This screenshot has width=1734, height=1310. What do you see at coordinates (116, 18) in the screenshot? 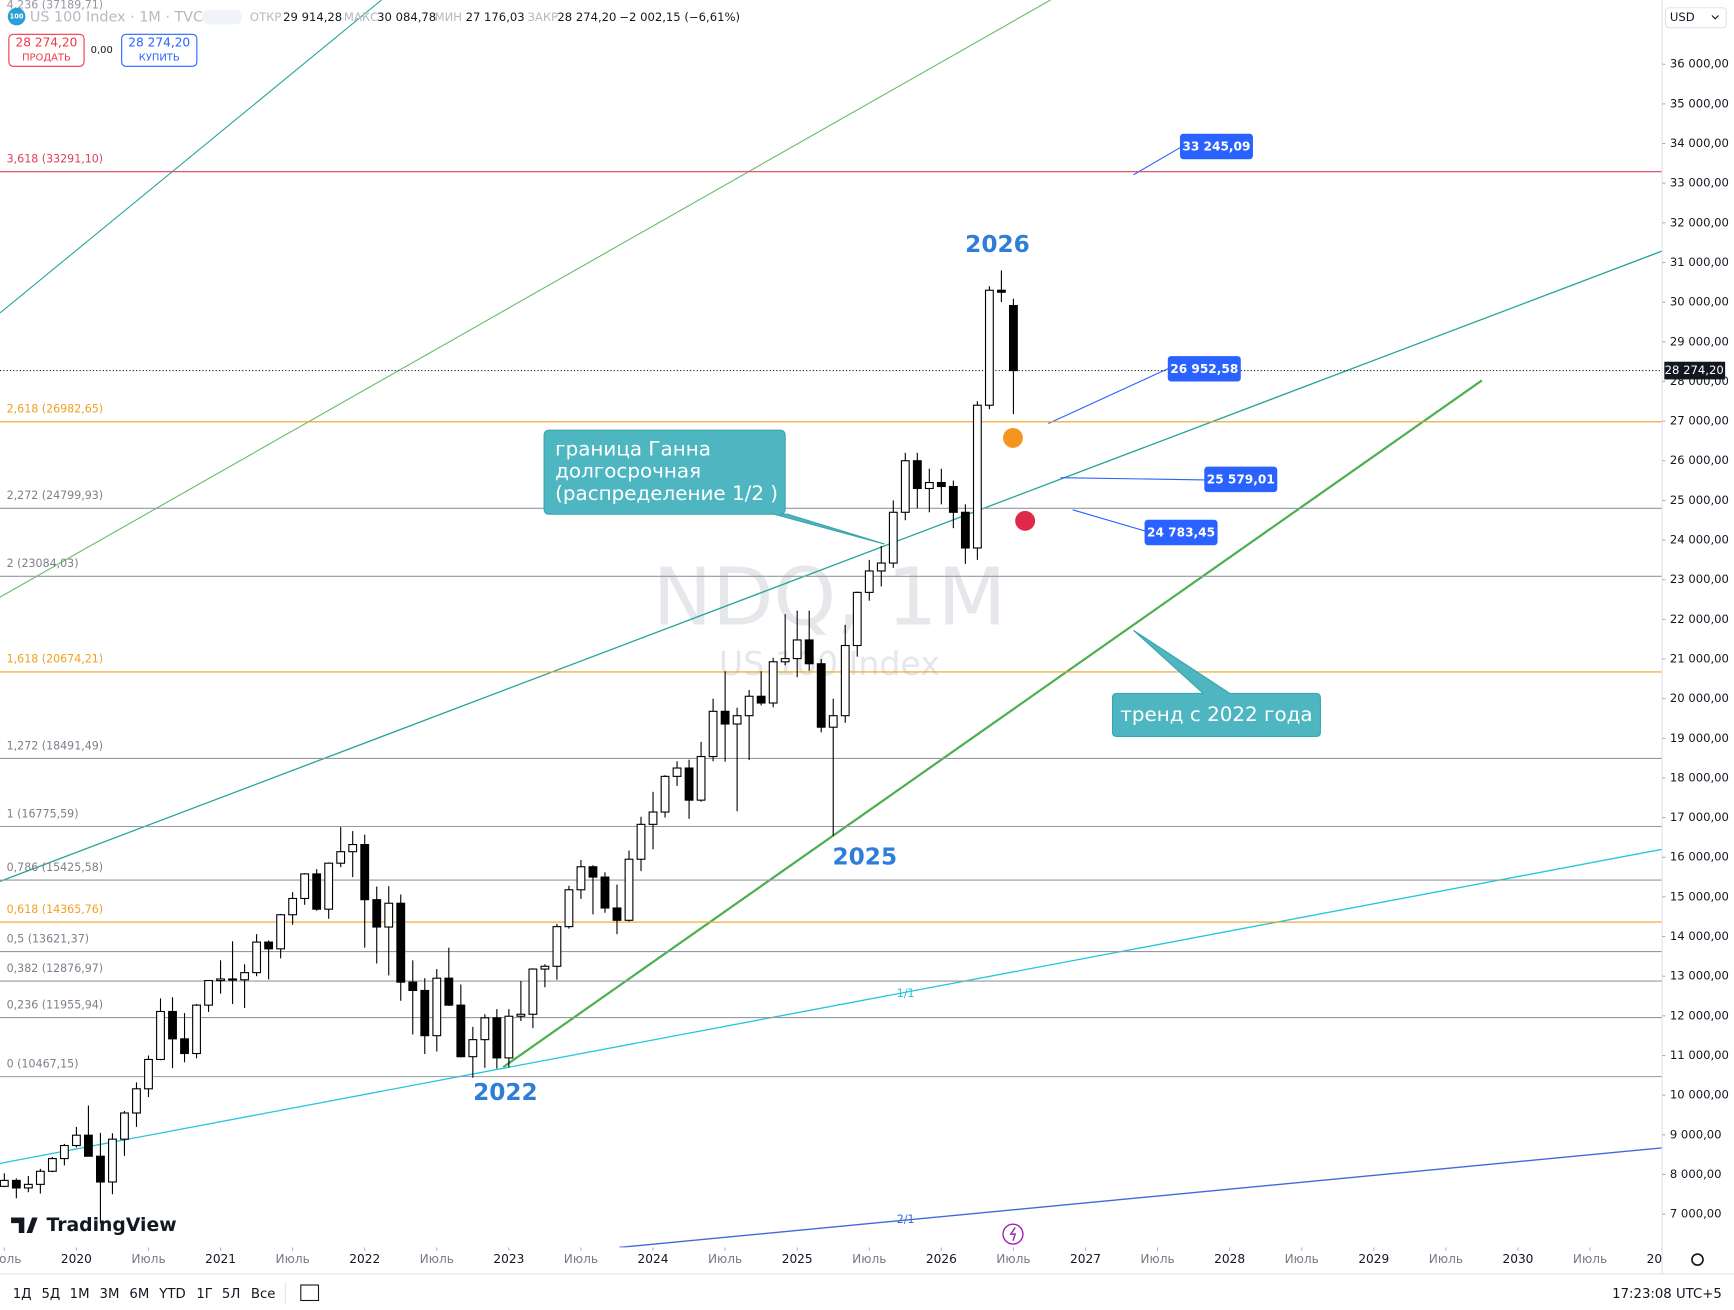
I see `symbol: US 100 Index · 1M · TVC` at bounding box center [116, 18].